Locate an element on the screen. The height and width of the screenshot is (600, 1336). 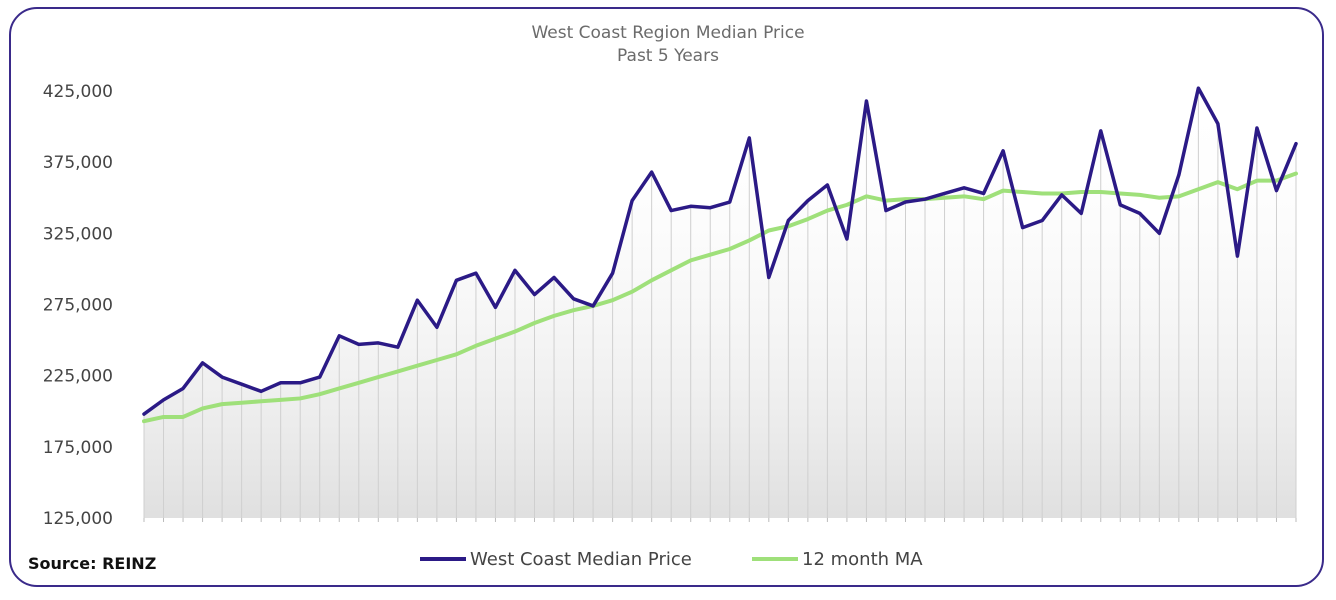
legend: West Coast Median Price 12 month MA is located at coordinates (671, 559).